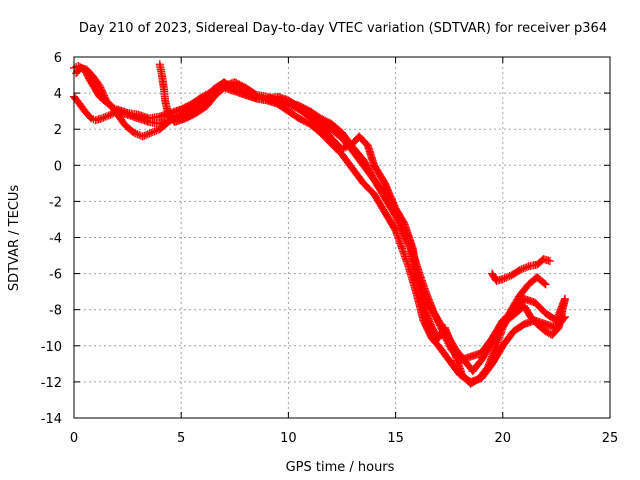 This screenshot has width=640, height=480. Describe the element at coordinates (395, 438) in the screenshot. I see `x-tick-label: 15` at that location.